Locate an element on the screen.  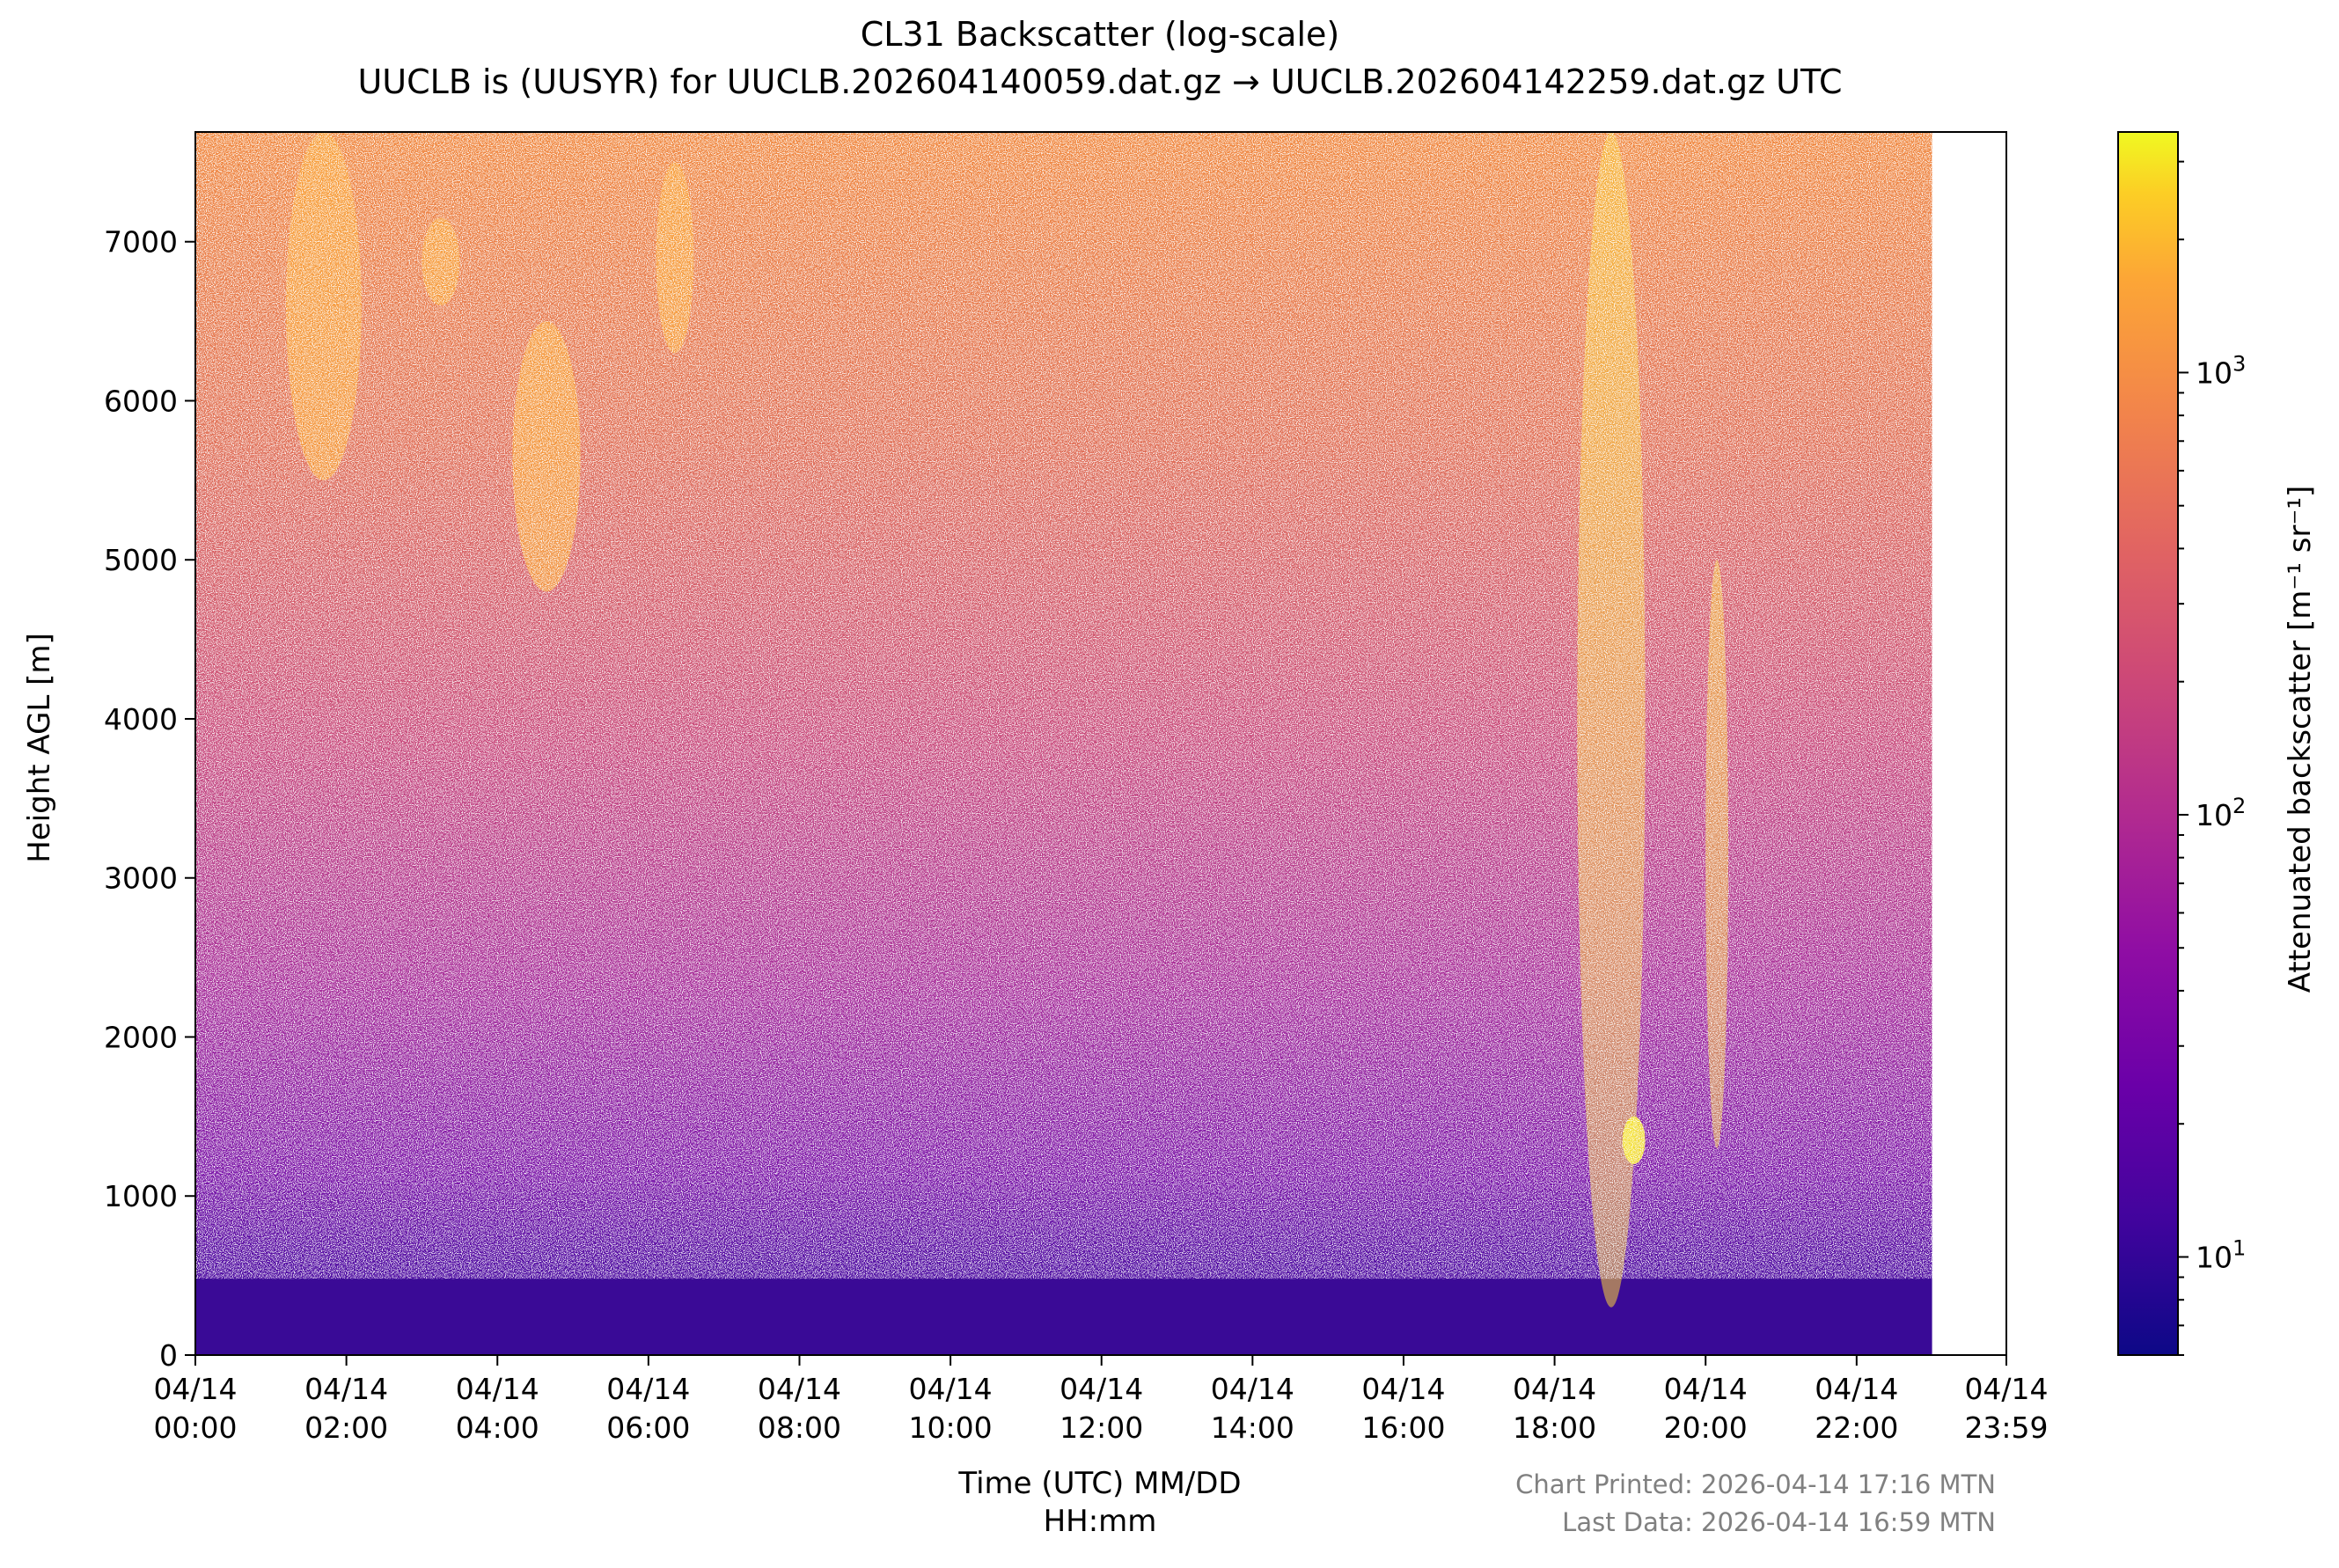
y-tick-label: 1000 is located at coordinates (141, 1196).